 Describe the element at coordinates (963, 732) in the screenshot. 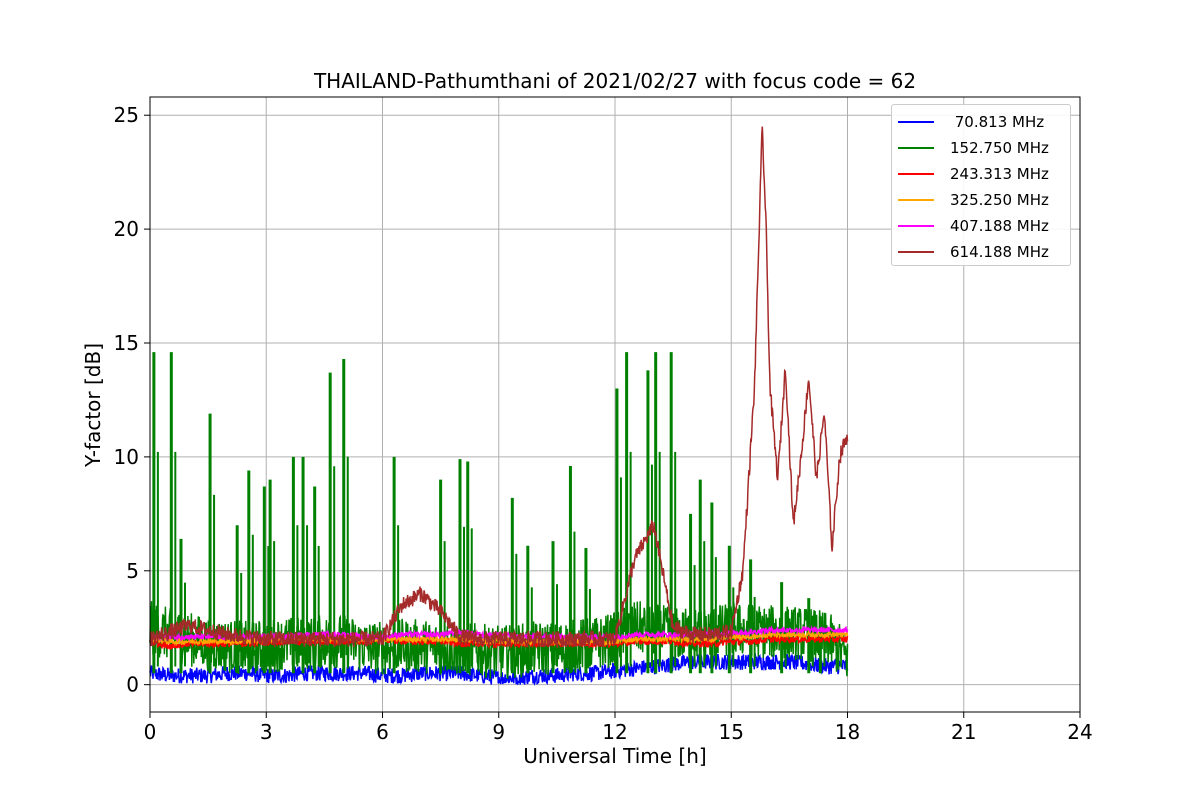

I see `x-tick-label: 21` at that location.